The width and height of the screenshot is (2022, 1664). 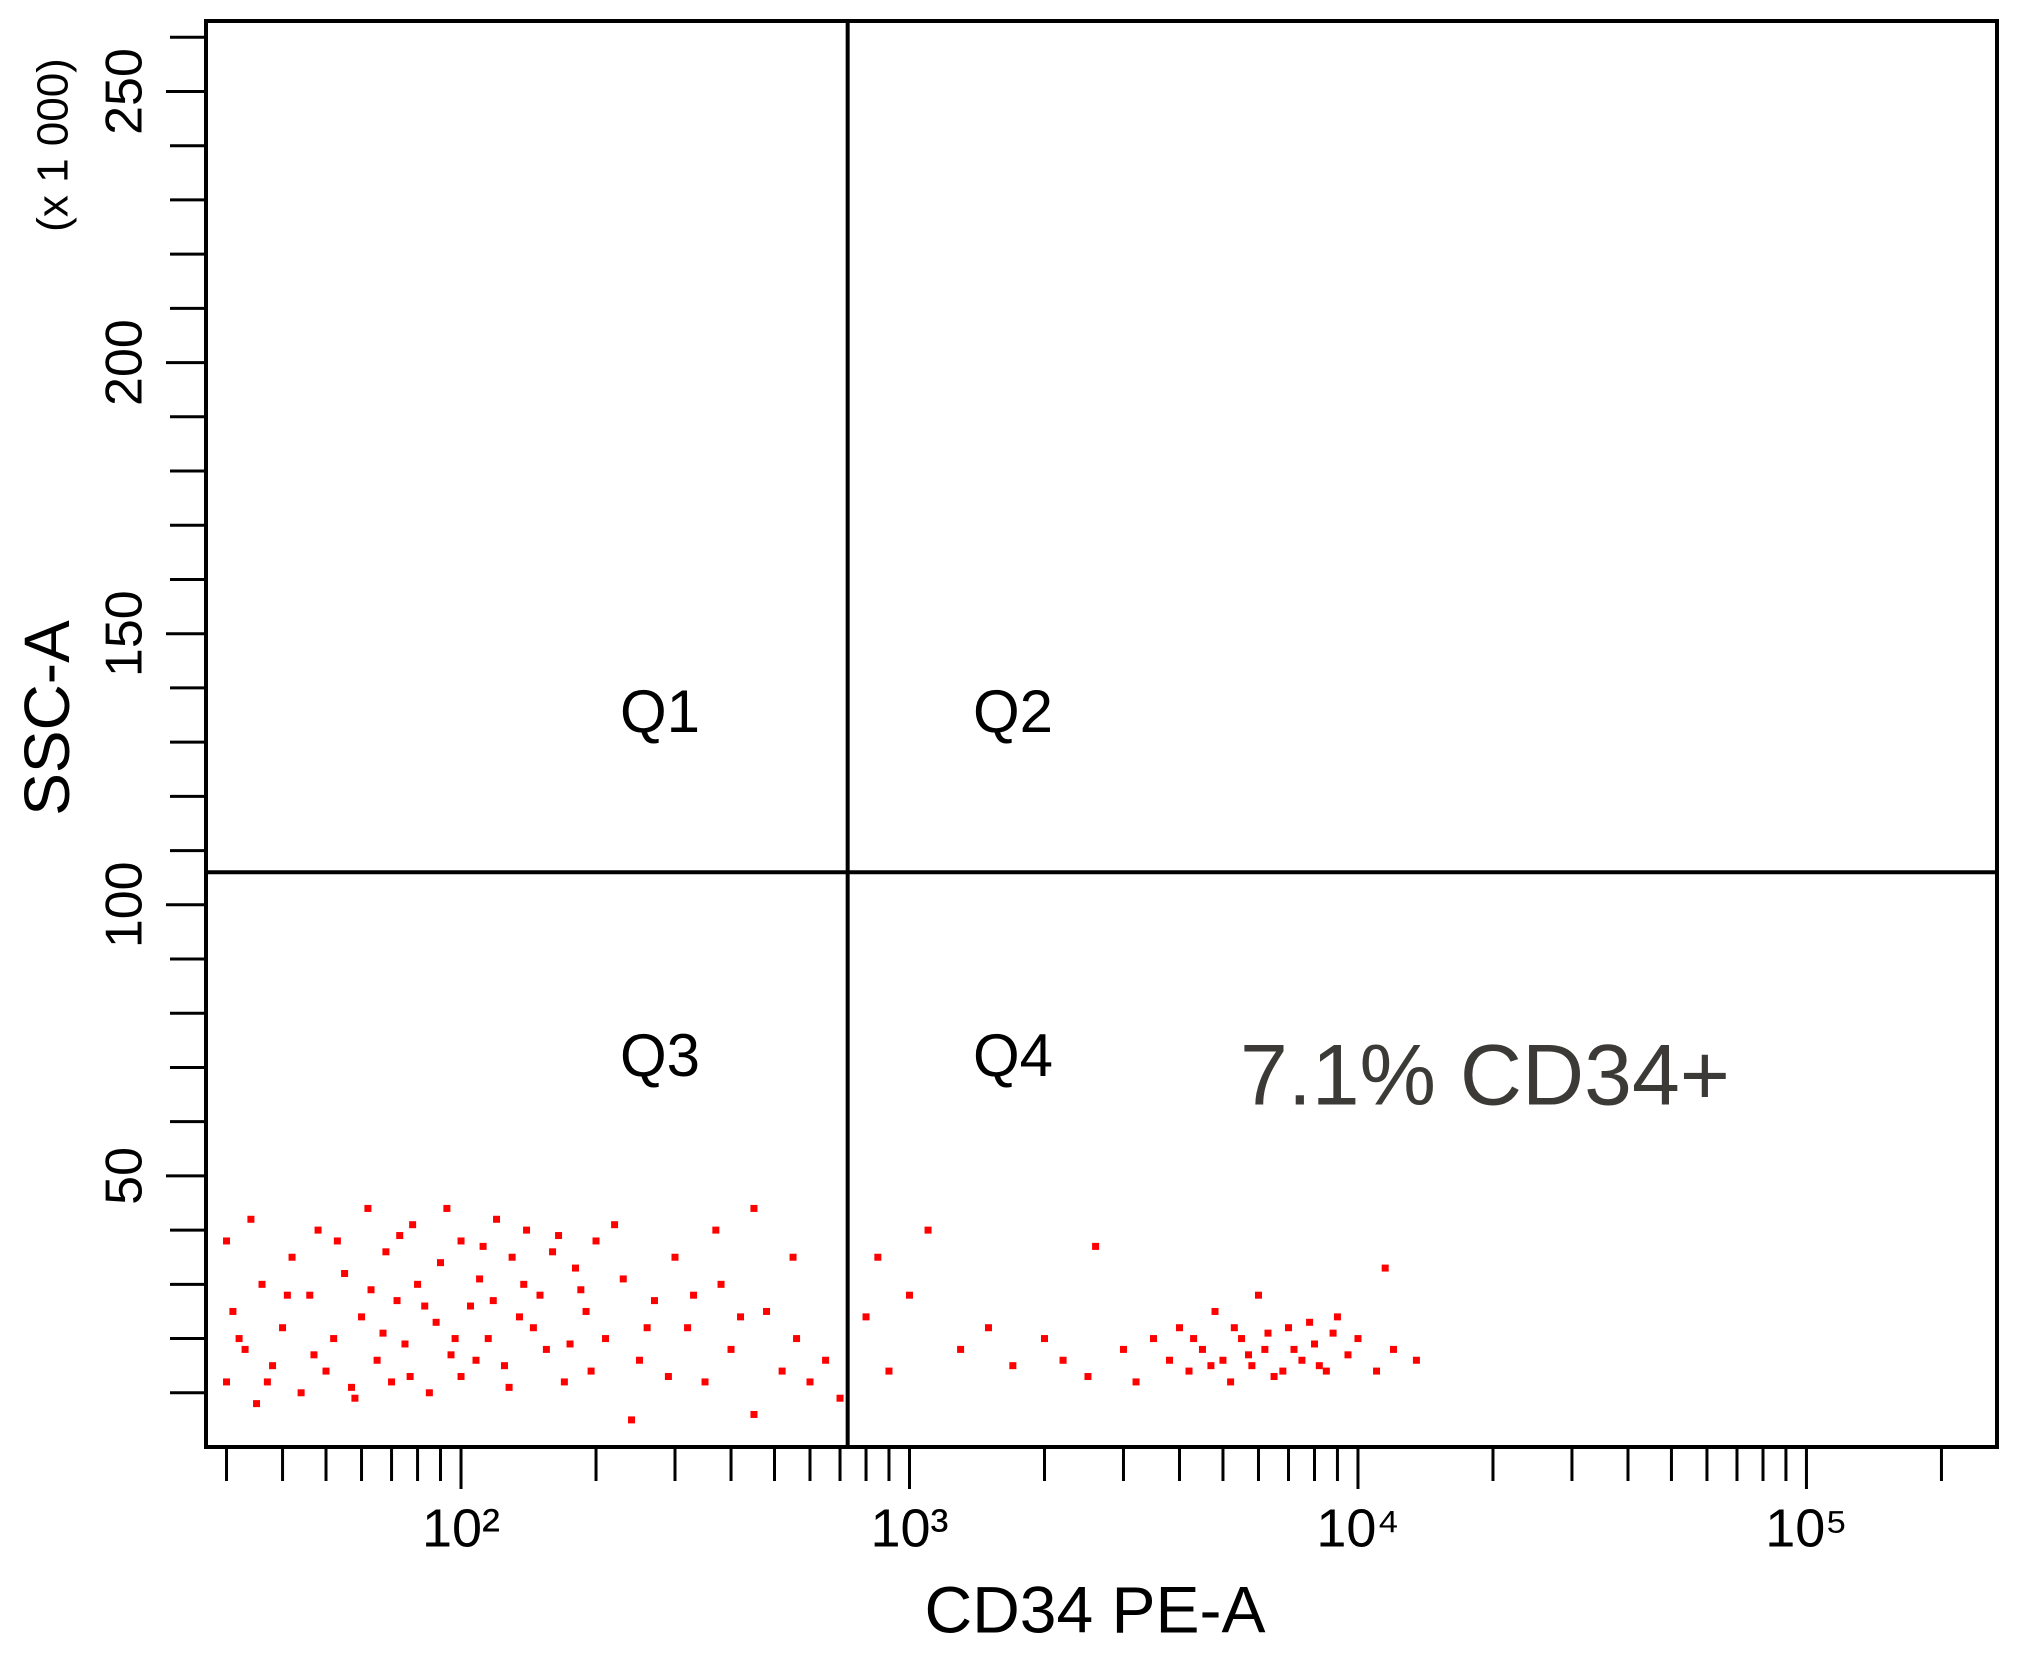 What do you see at coordinates (1806, 1528) in the screenshot?
I see `x-tick-label: 10⁵` at bounding box center [1806, 1528].